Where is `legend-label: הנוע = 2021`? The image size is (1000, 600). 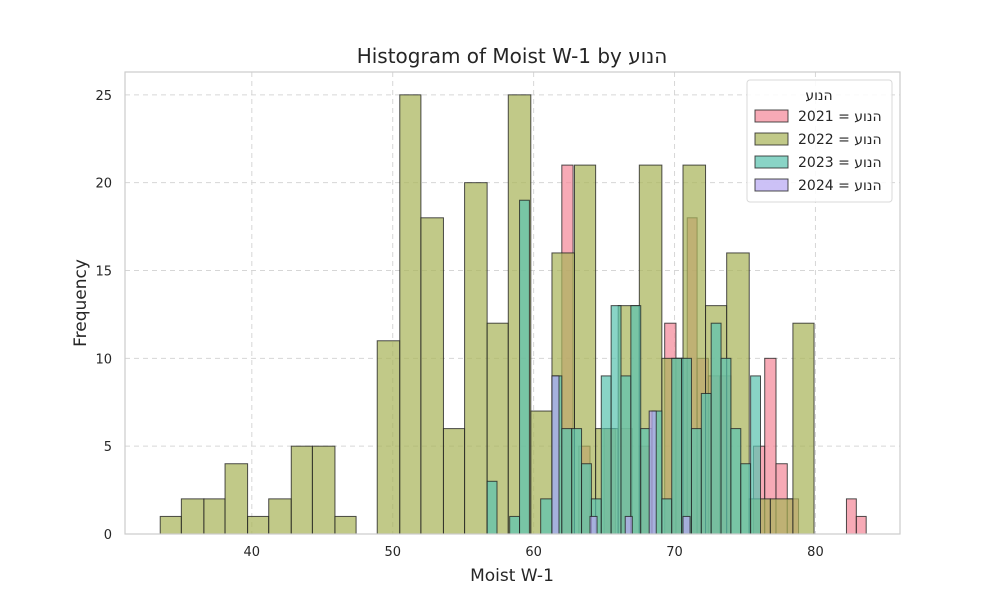
legend-label: הנוע = 2021 is located at coordinates (840, 117).